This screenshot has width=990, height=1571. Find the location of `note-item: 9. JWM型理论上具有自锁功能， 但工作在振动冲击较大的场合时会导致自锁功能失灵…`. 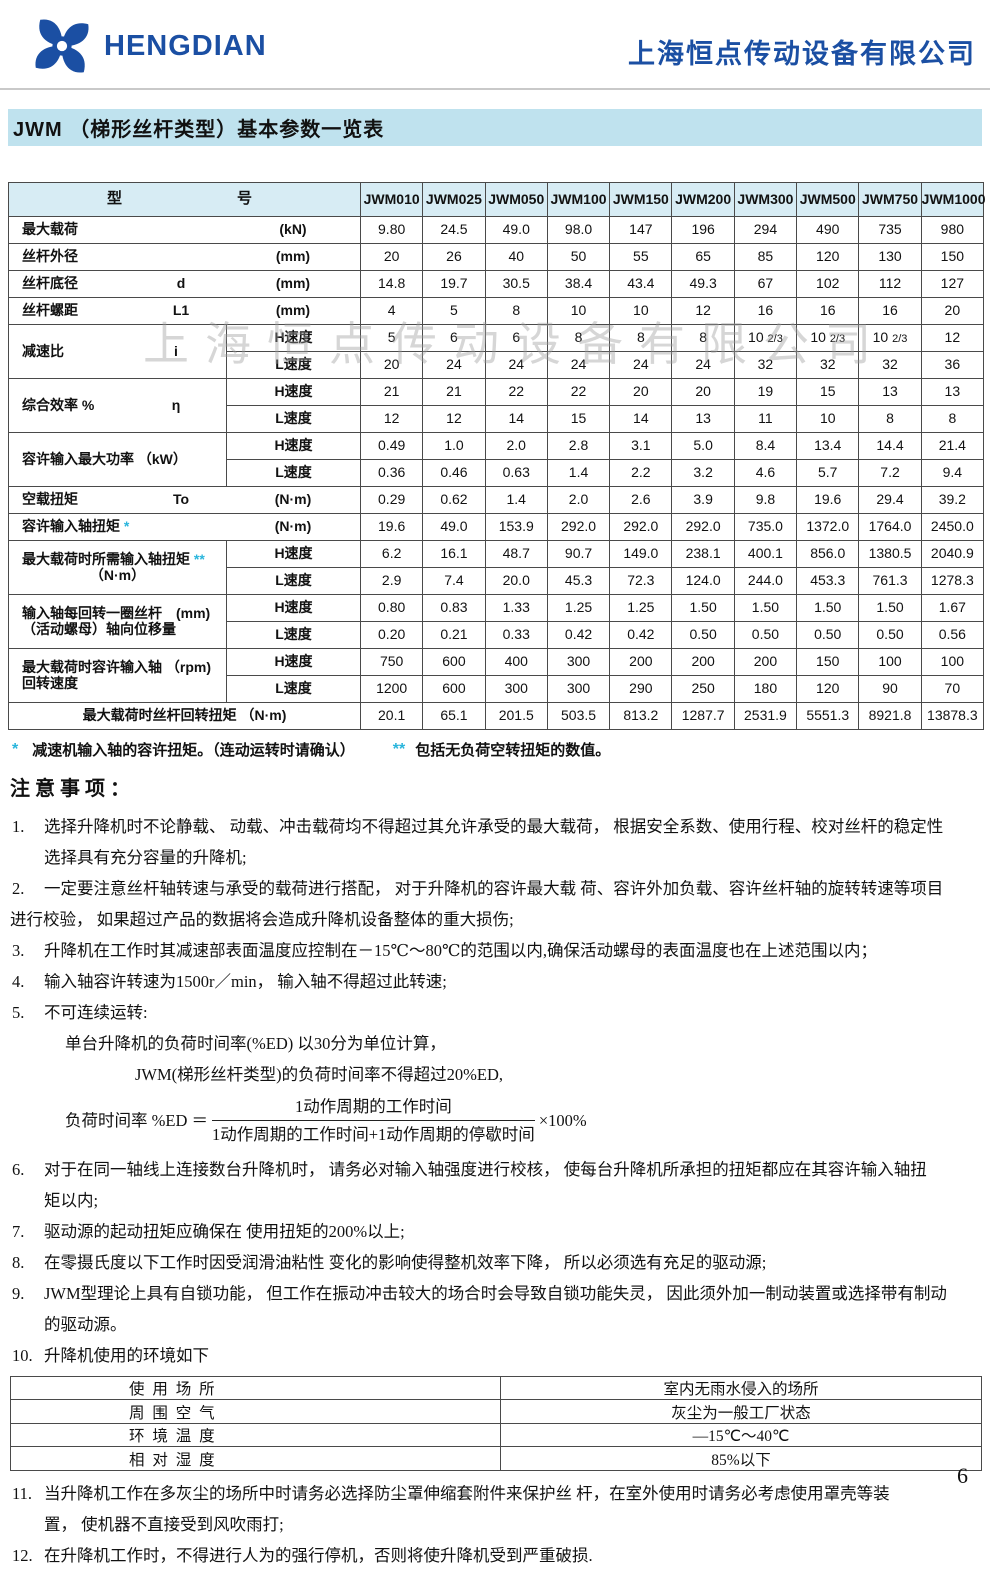

note-item: 9. JWM型理论上具有自锁功能， 但工作在振动冲击较大的场合时会导致自锁功能失灵… is located at coordinates (495, 1309).